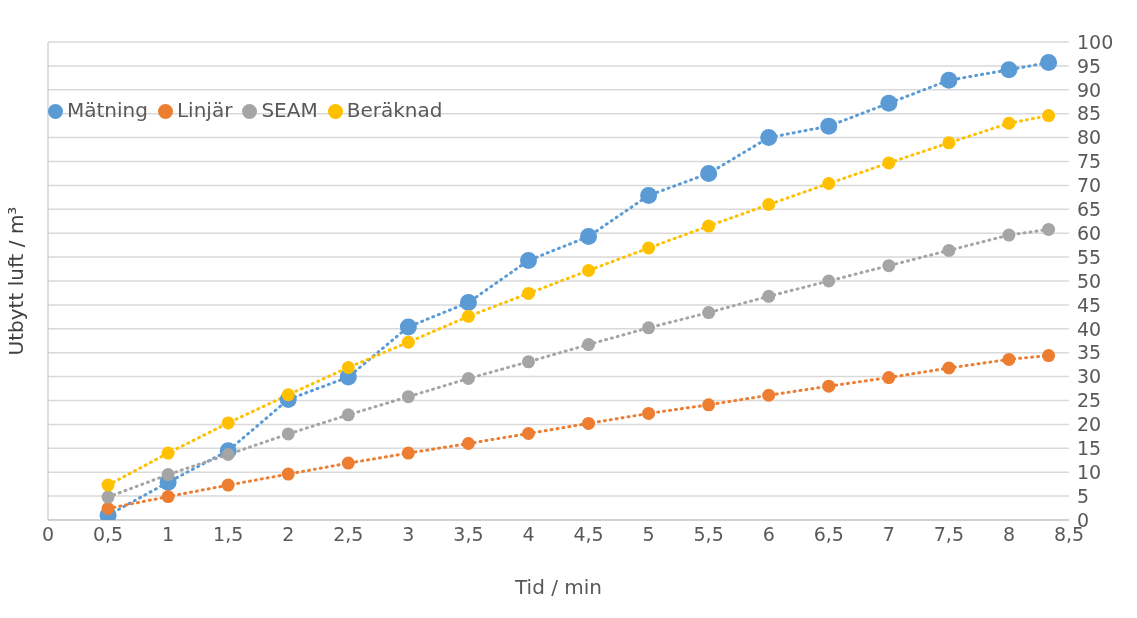  Describe the element at coordinates (708, 534) in the screenshot. I see `x-tick-label: 5,5` at that location.